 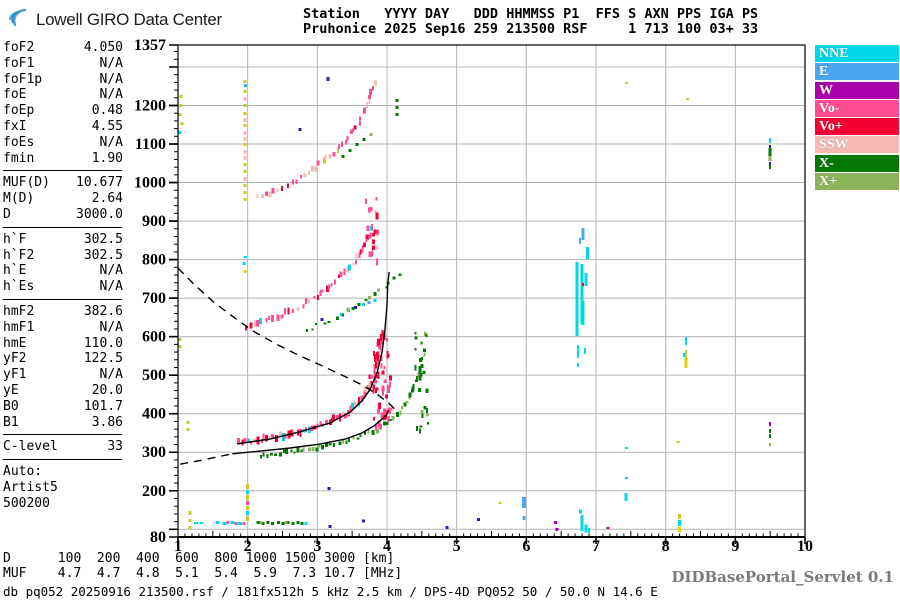 I want to click on legend-item-ssw: SSW, so click(x=857, y=145).